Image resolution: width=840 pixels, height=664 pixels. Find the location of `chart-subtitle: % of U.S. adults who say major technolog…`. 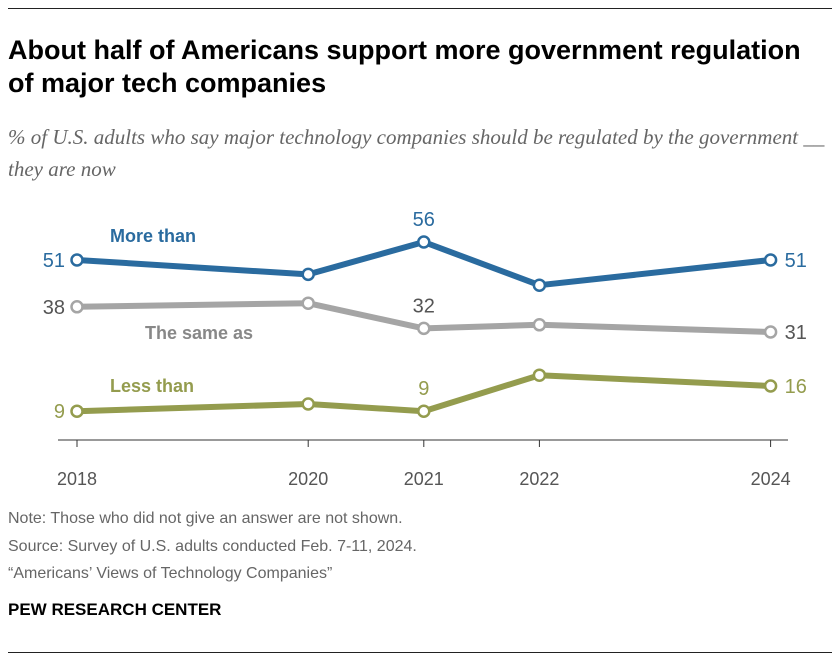

chart-subtitle: % of U.S. adults who say major technolog… is located at coordinates (416, 153).